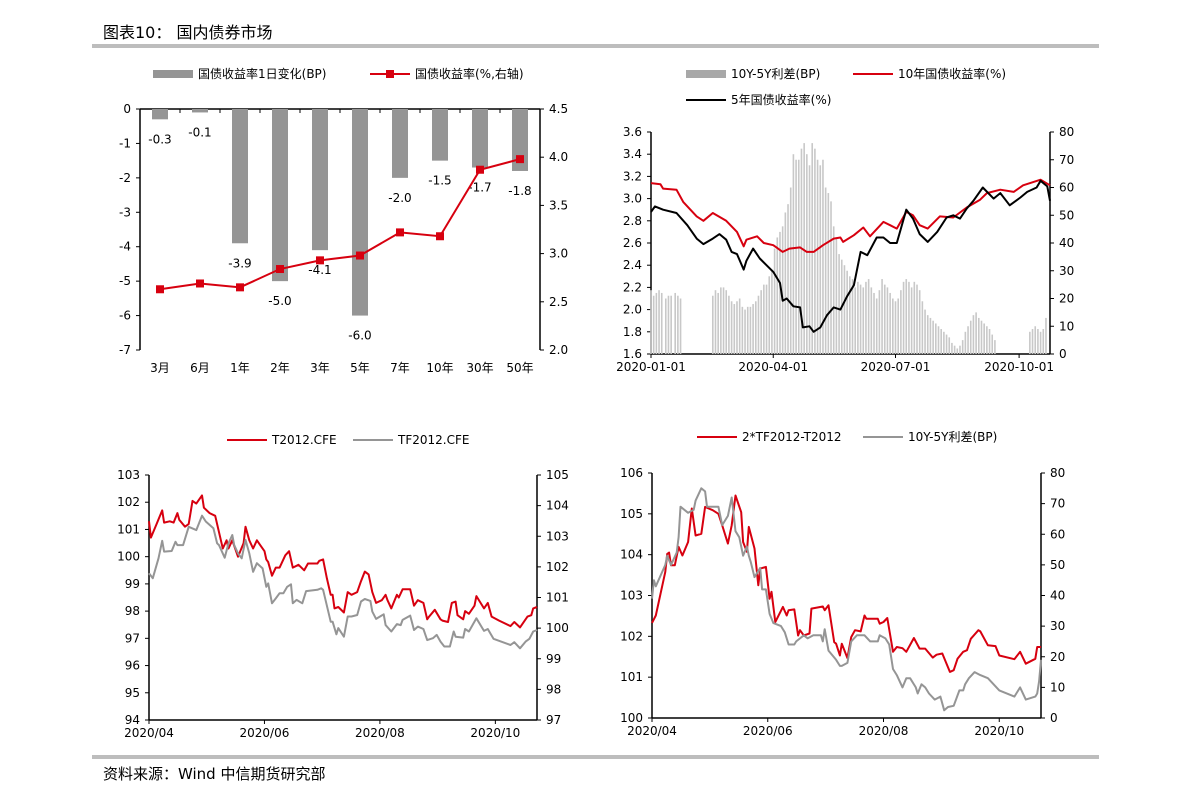  What do you see at coordinates (480, 169) in the screenshot?
I see `yield-point-30年` at bounding box center [480, 169].